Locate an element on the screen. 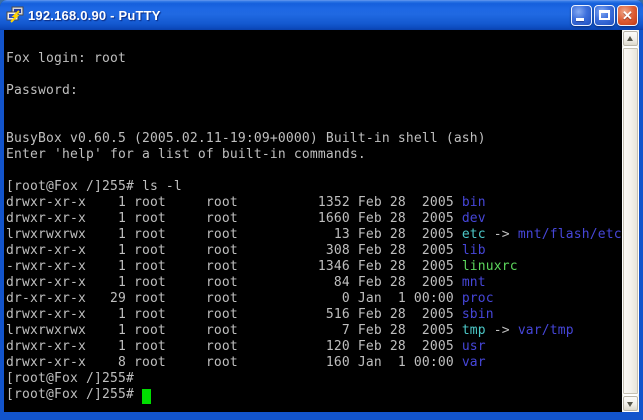 This screenshot has height=420, width=643. up-arrow-icon is located at coordinates (630, 38).